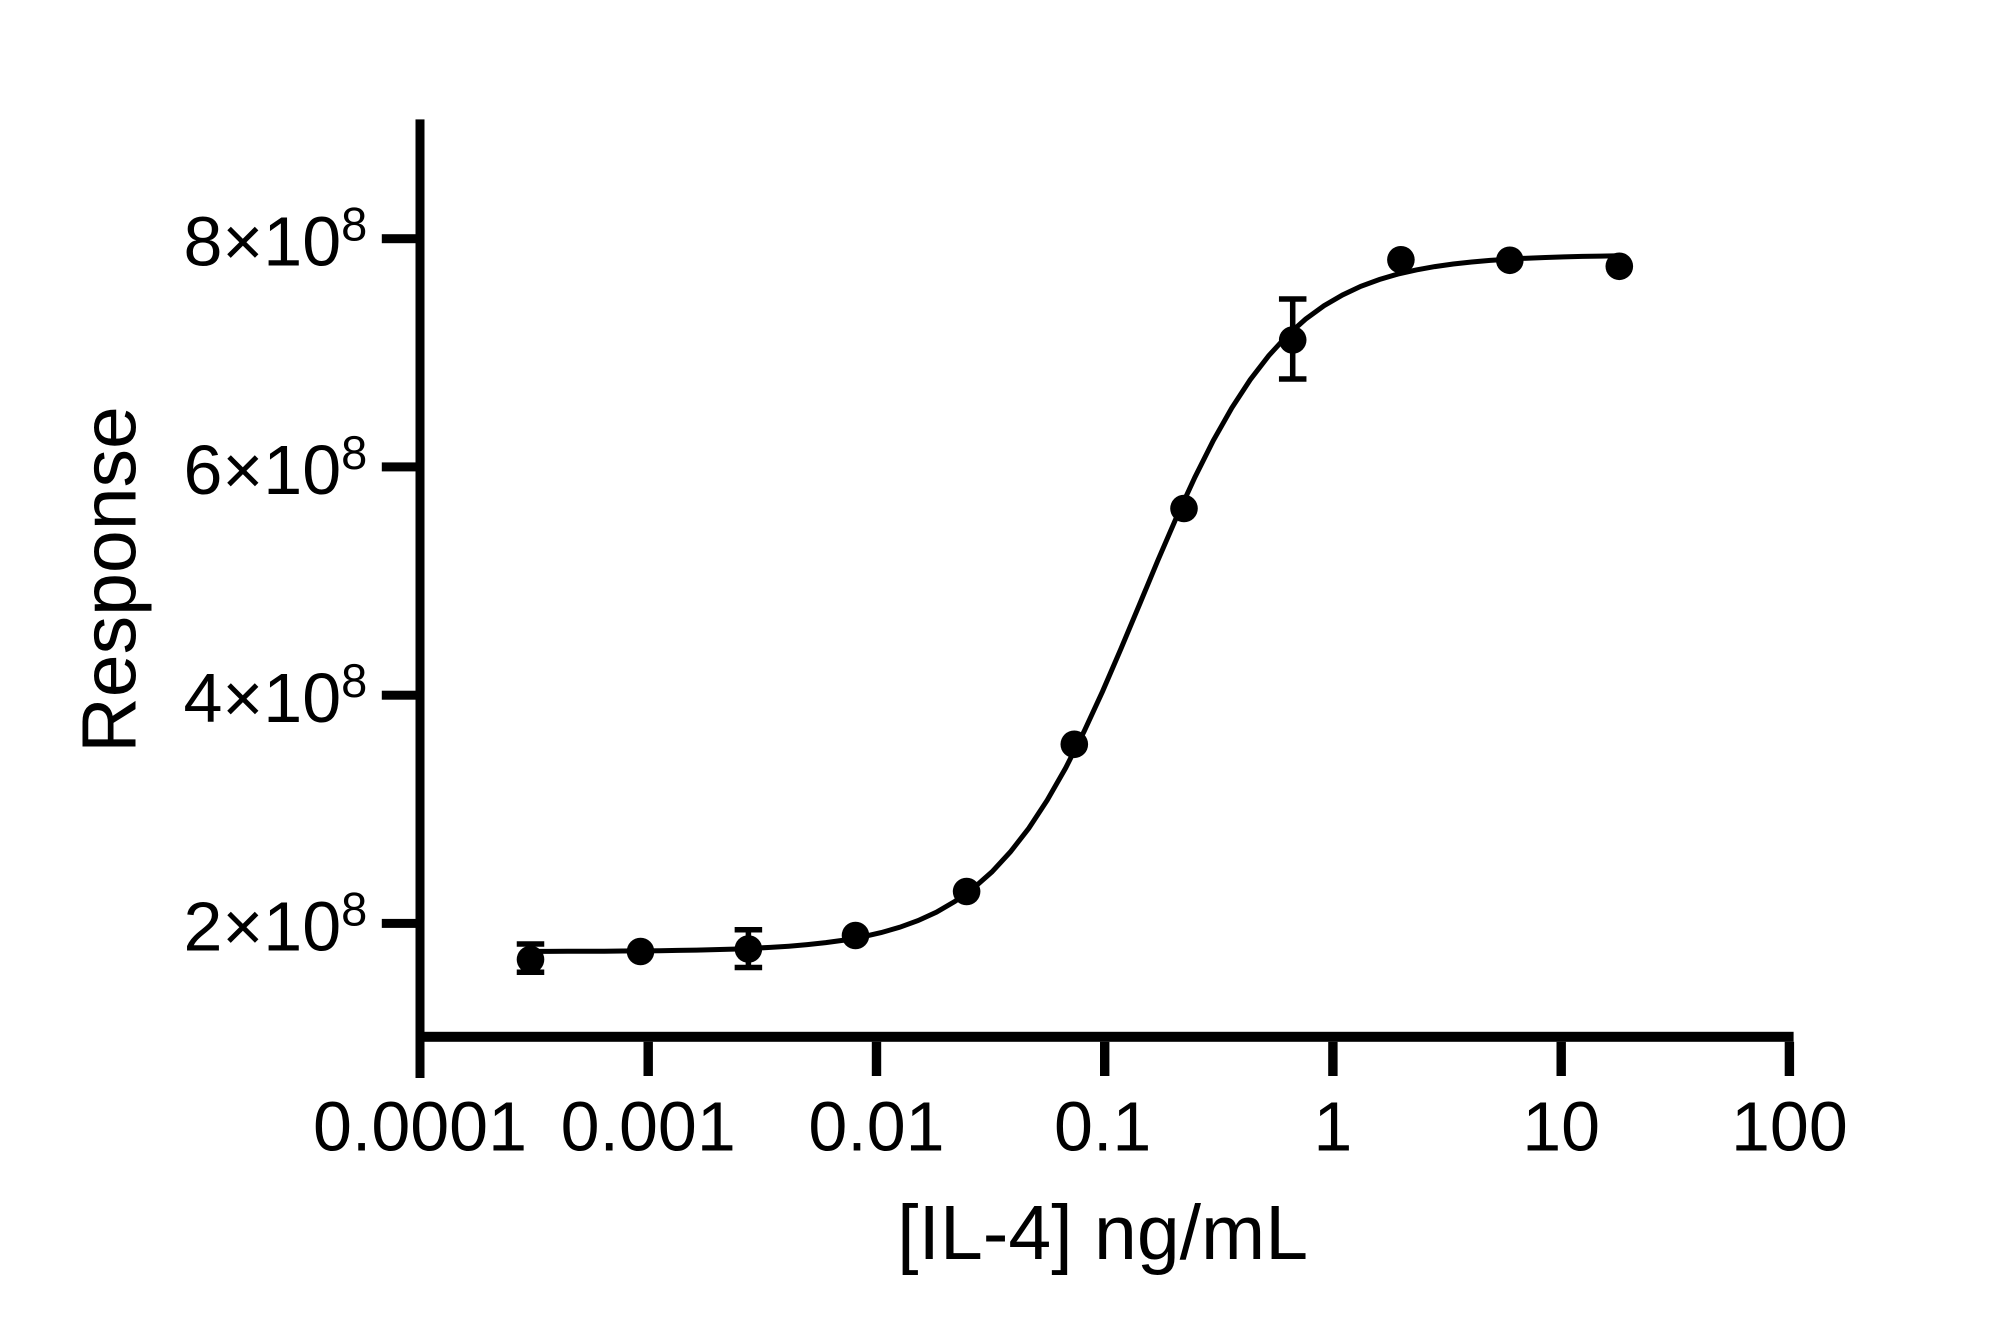  I want to click on svg-text: 100, so click(1789, 1127).